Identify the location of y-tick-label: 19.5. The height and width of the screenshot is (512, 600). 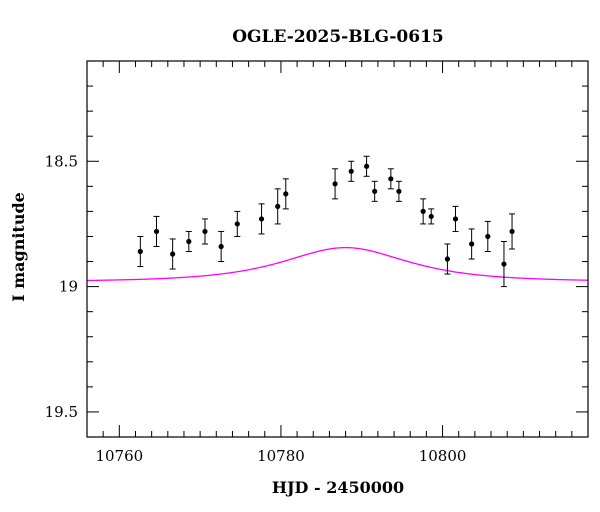
(61, 412).